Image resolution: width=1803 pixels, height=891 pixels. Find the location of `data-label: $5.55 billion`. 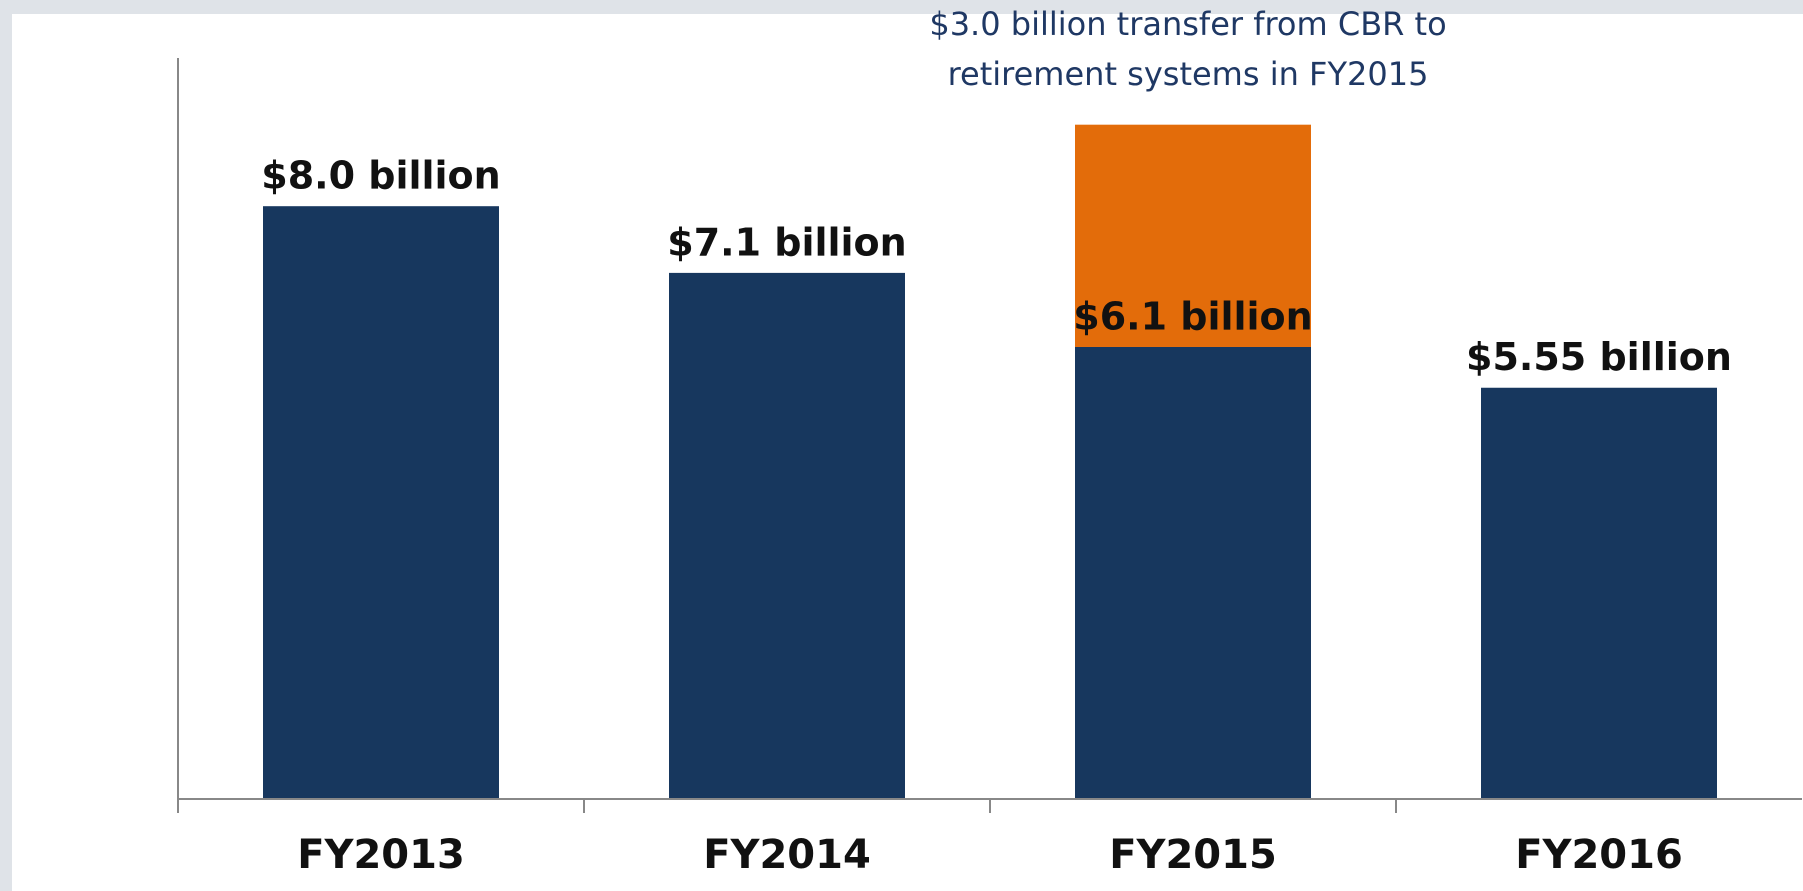

data-label: $5.55 billion is located at coordinates (1599, 357).